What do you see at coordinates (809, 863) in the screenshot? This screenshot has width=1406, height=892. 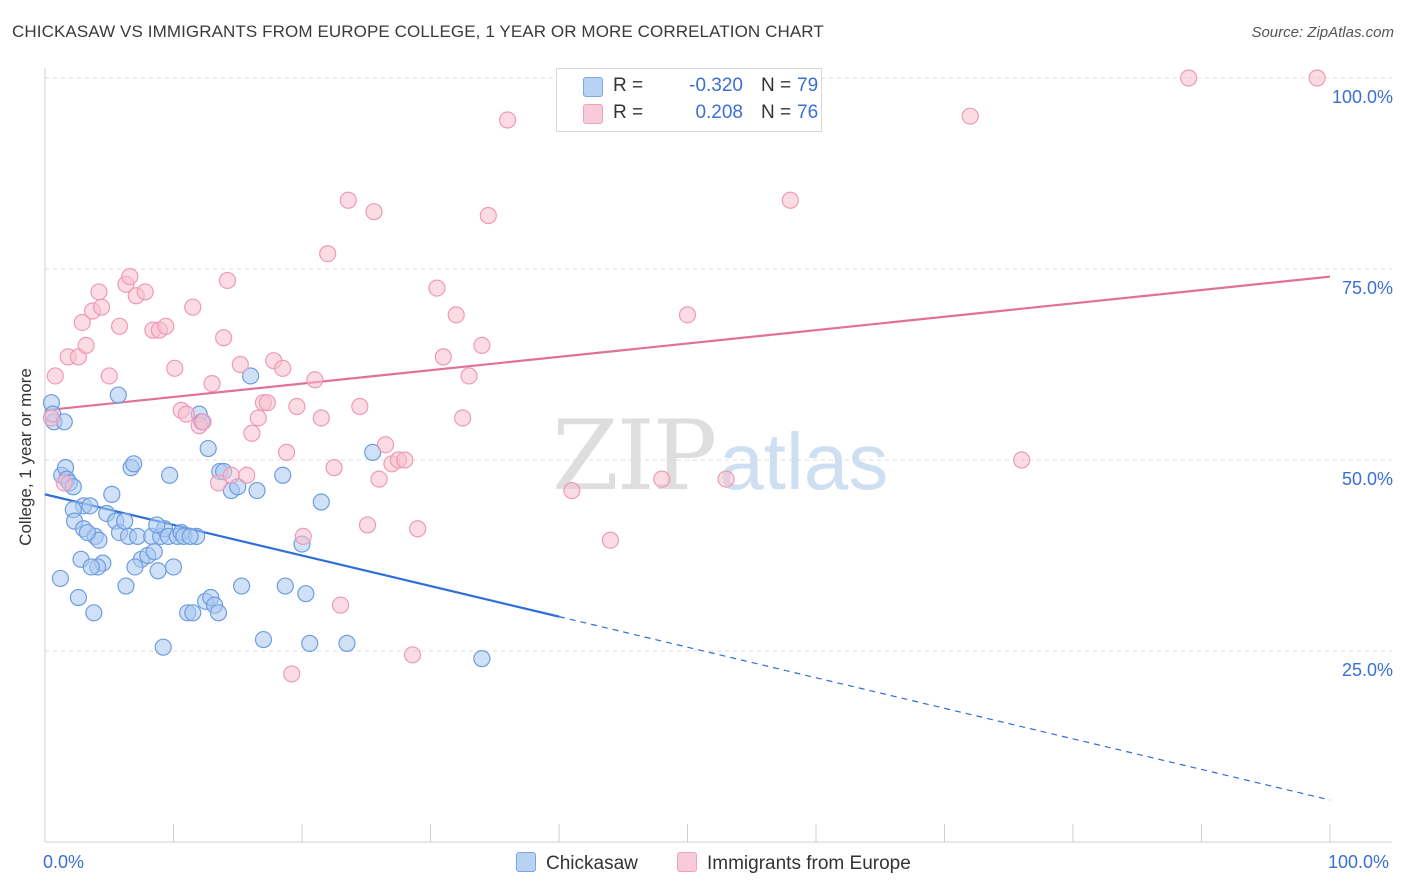 I see `legend-label-immigrants: Immigrants from Europe` at bounding box center [809, 863].